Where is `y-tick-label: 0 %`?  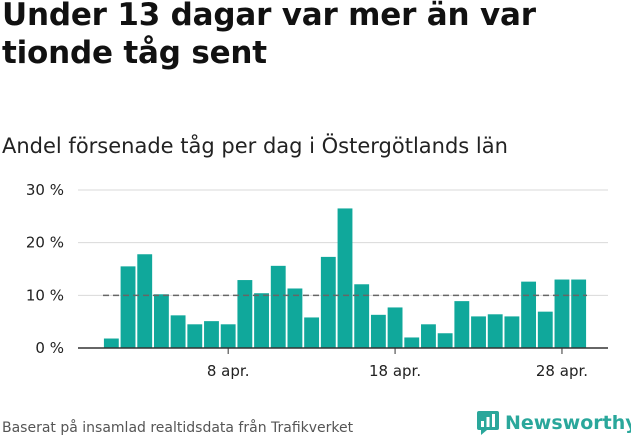 y-tick-label: 0 % is located at coordinates (49, 348).